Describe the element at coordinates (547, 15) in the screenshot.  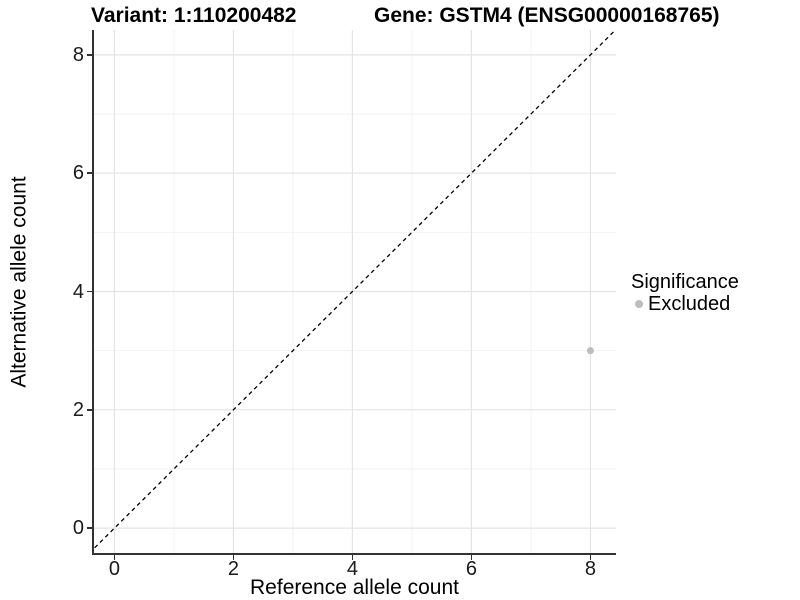
I see `gene-title: Gene: GSTM4 (ENSG00000168765)` at that location.